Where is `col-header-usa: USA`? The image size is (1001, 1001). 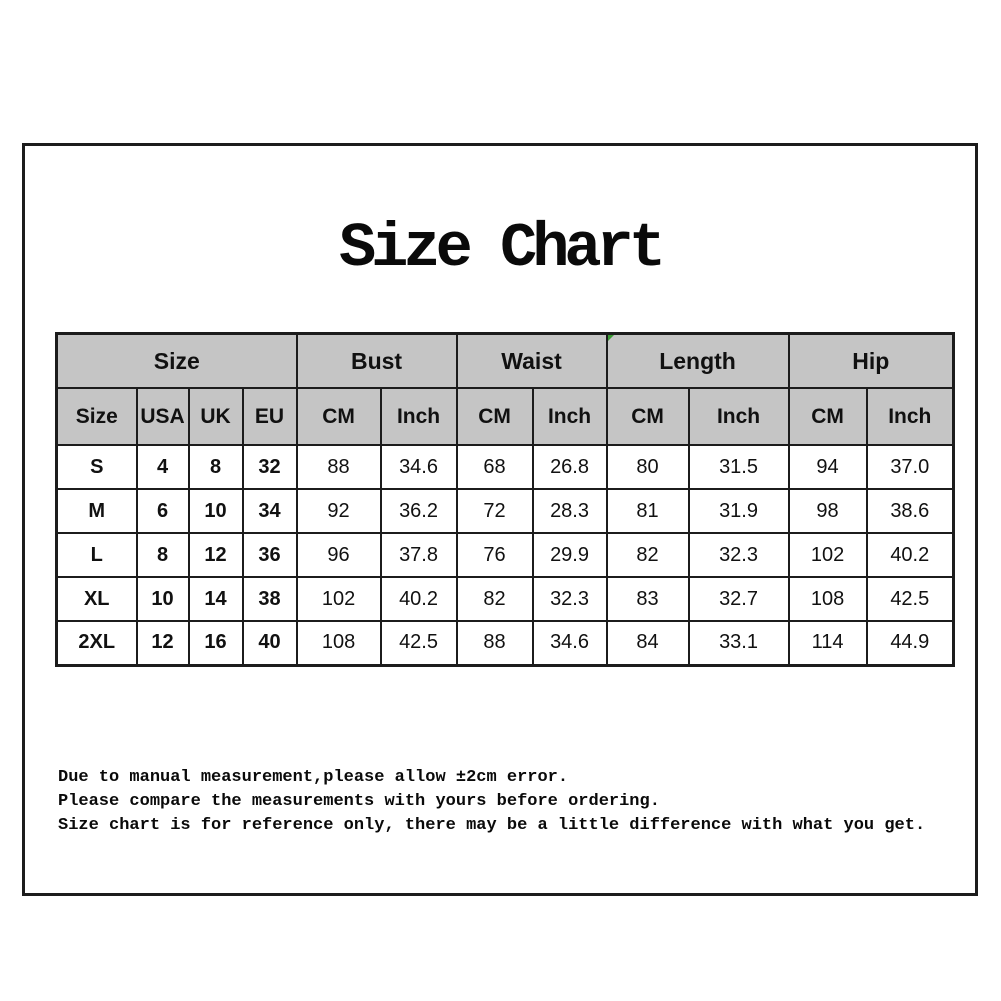 col-header-usa: USA is located at coordinates (162, 416).